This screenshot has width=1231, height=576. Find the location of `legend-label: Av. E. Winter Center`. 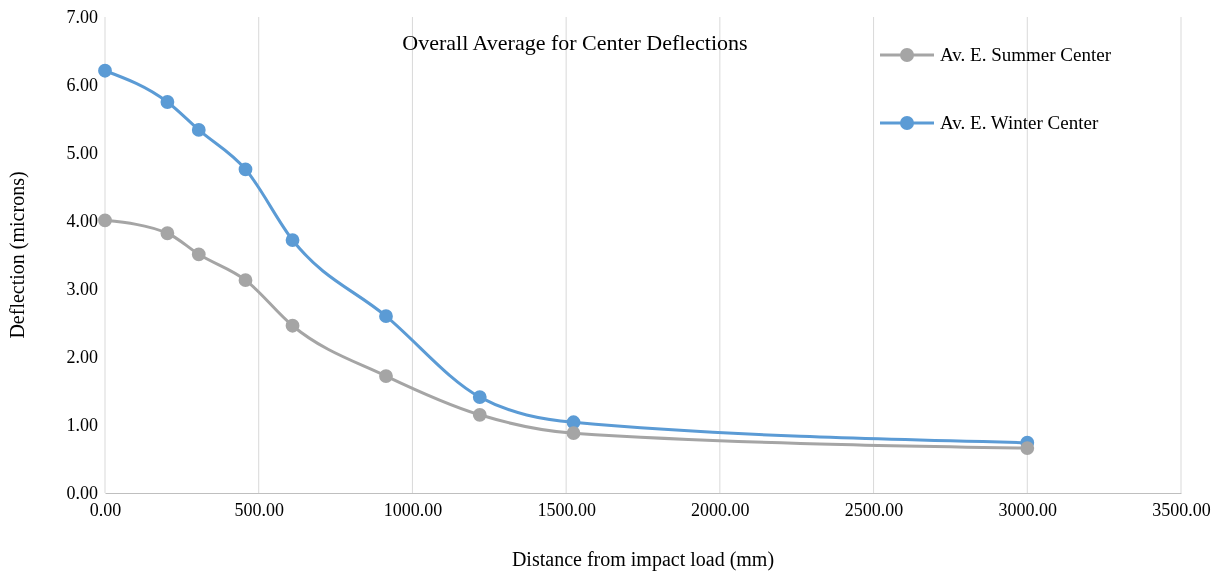

legend-label: Av. E. Winter Center is located at coordinates (1019, 122).